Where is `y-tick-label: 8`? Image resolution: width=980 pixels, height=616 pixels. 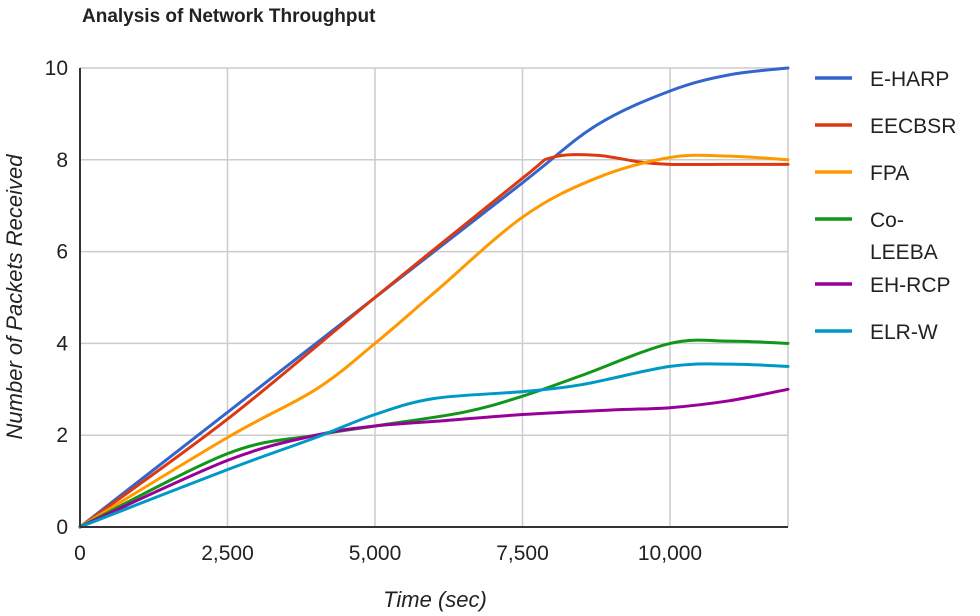
y-tick-label: 8 is located at coordinates (62, 160).